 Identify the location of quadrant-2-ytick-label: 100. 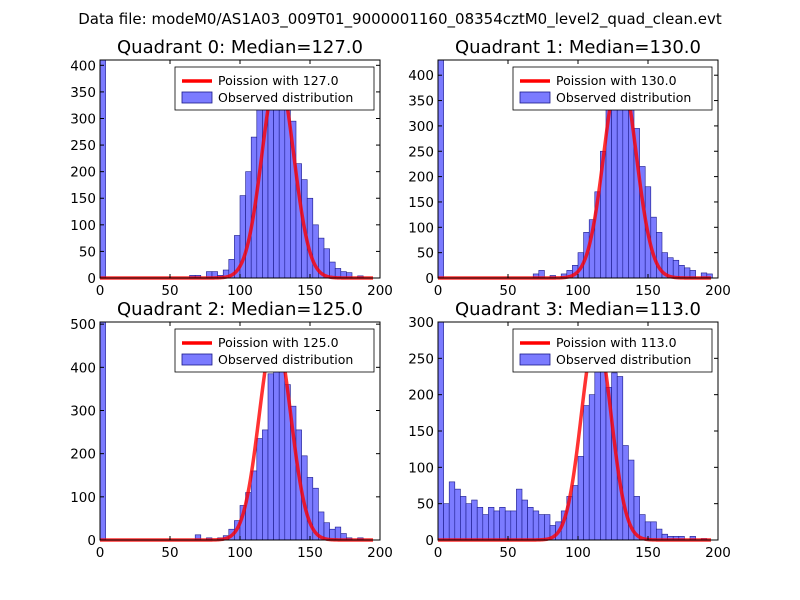
(83, 498).